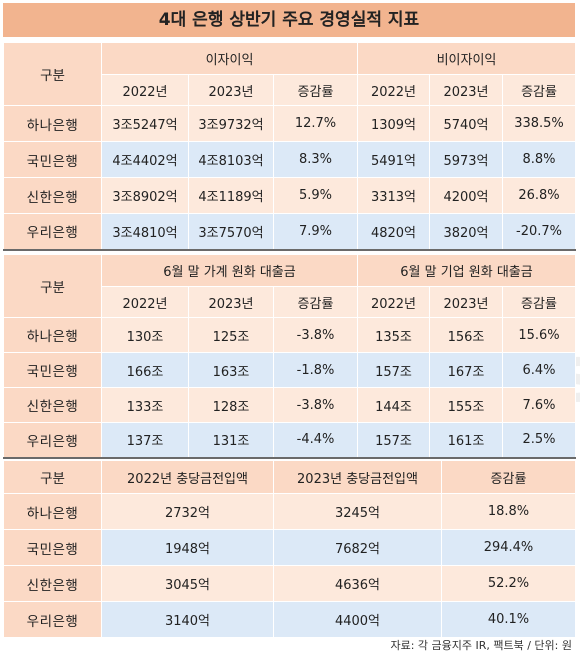 The width and height of the screenshot is (580, 659). I want to click on table-cell: 5491억, so click(393, 159).